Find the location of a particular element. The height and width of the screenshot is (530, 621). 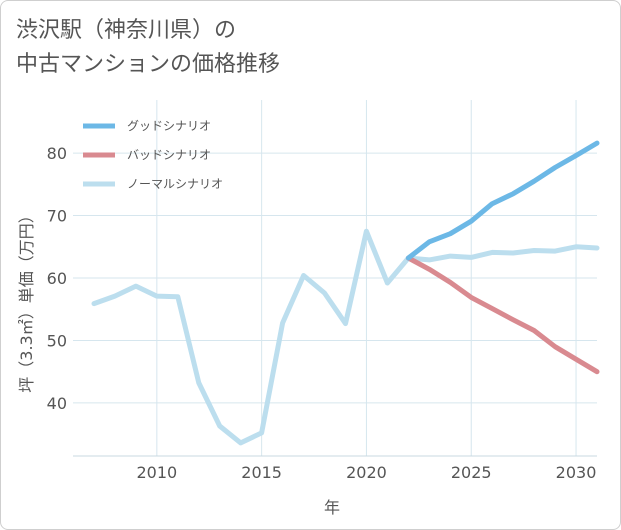

y-tick-label: 40 is located at coordinates (57, 403).